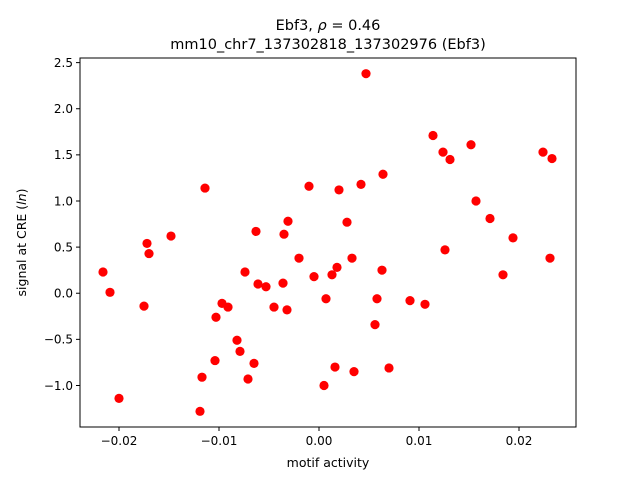  What do you see at coordinates (519, 441) in the screenshot?
I see `x-tick-label: 0.02` at bounding box center [519, 441].